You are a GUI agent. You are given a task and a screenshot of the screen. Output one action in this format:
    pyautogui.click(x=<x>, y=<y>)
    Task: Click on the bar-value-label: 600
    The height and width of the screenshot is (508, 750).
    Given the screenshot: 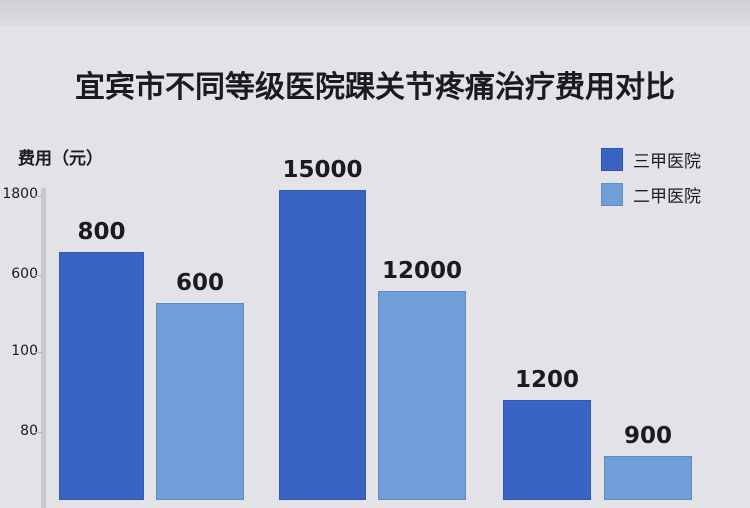 What is the action you would take?
    pyautogui.click(x=199, y=283)
    